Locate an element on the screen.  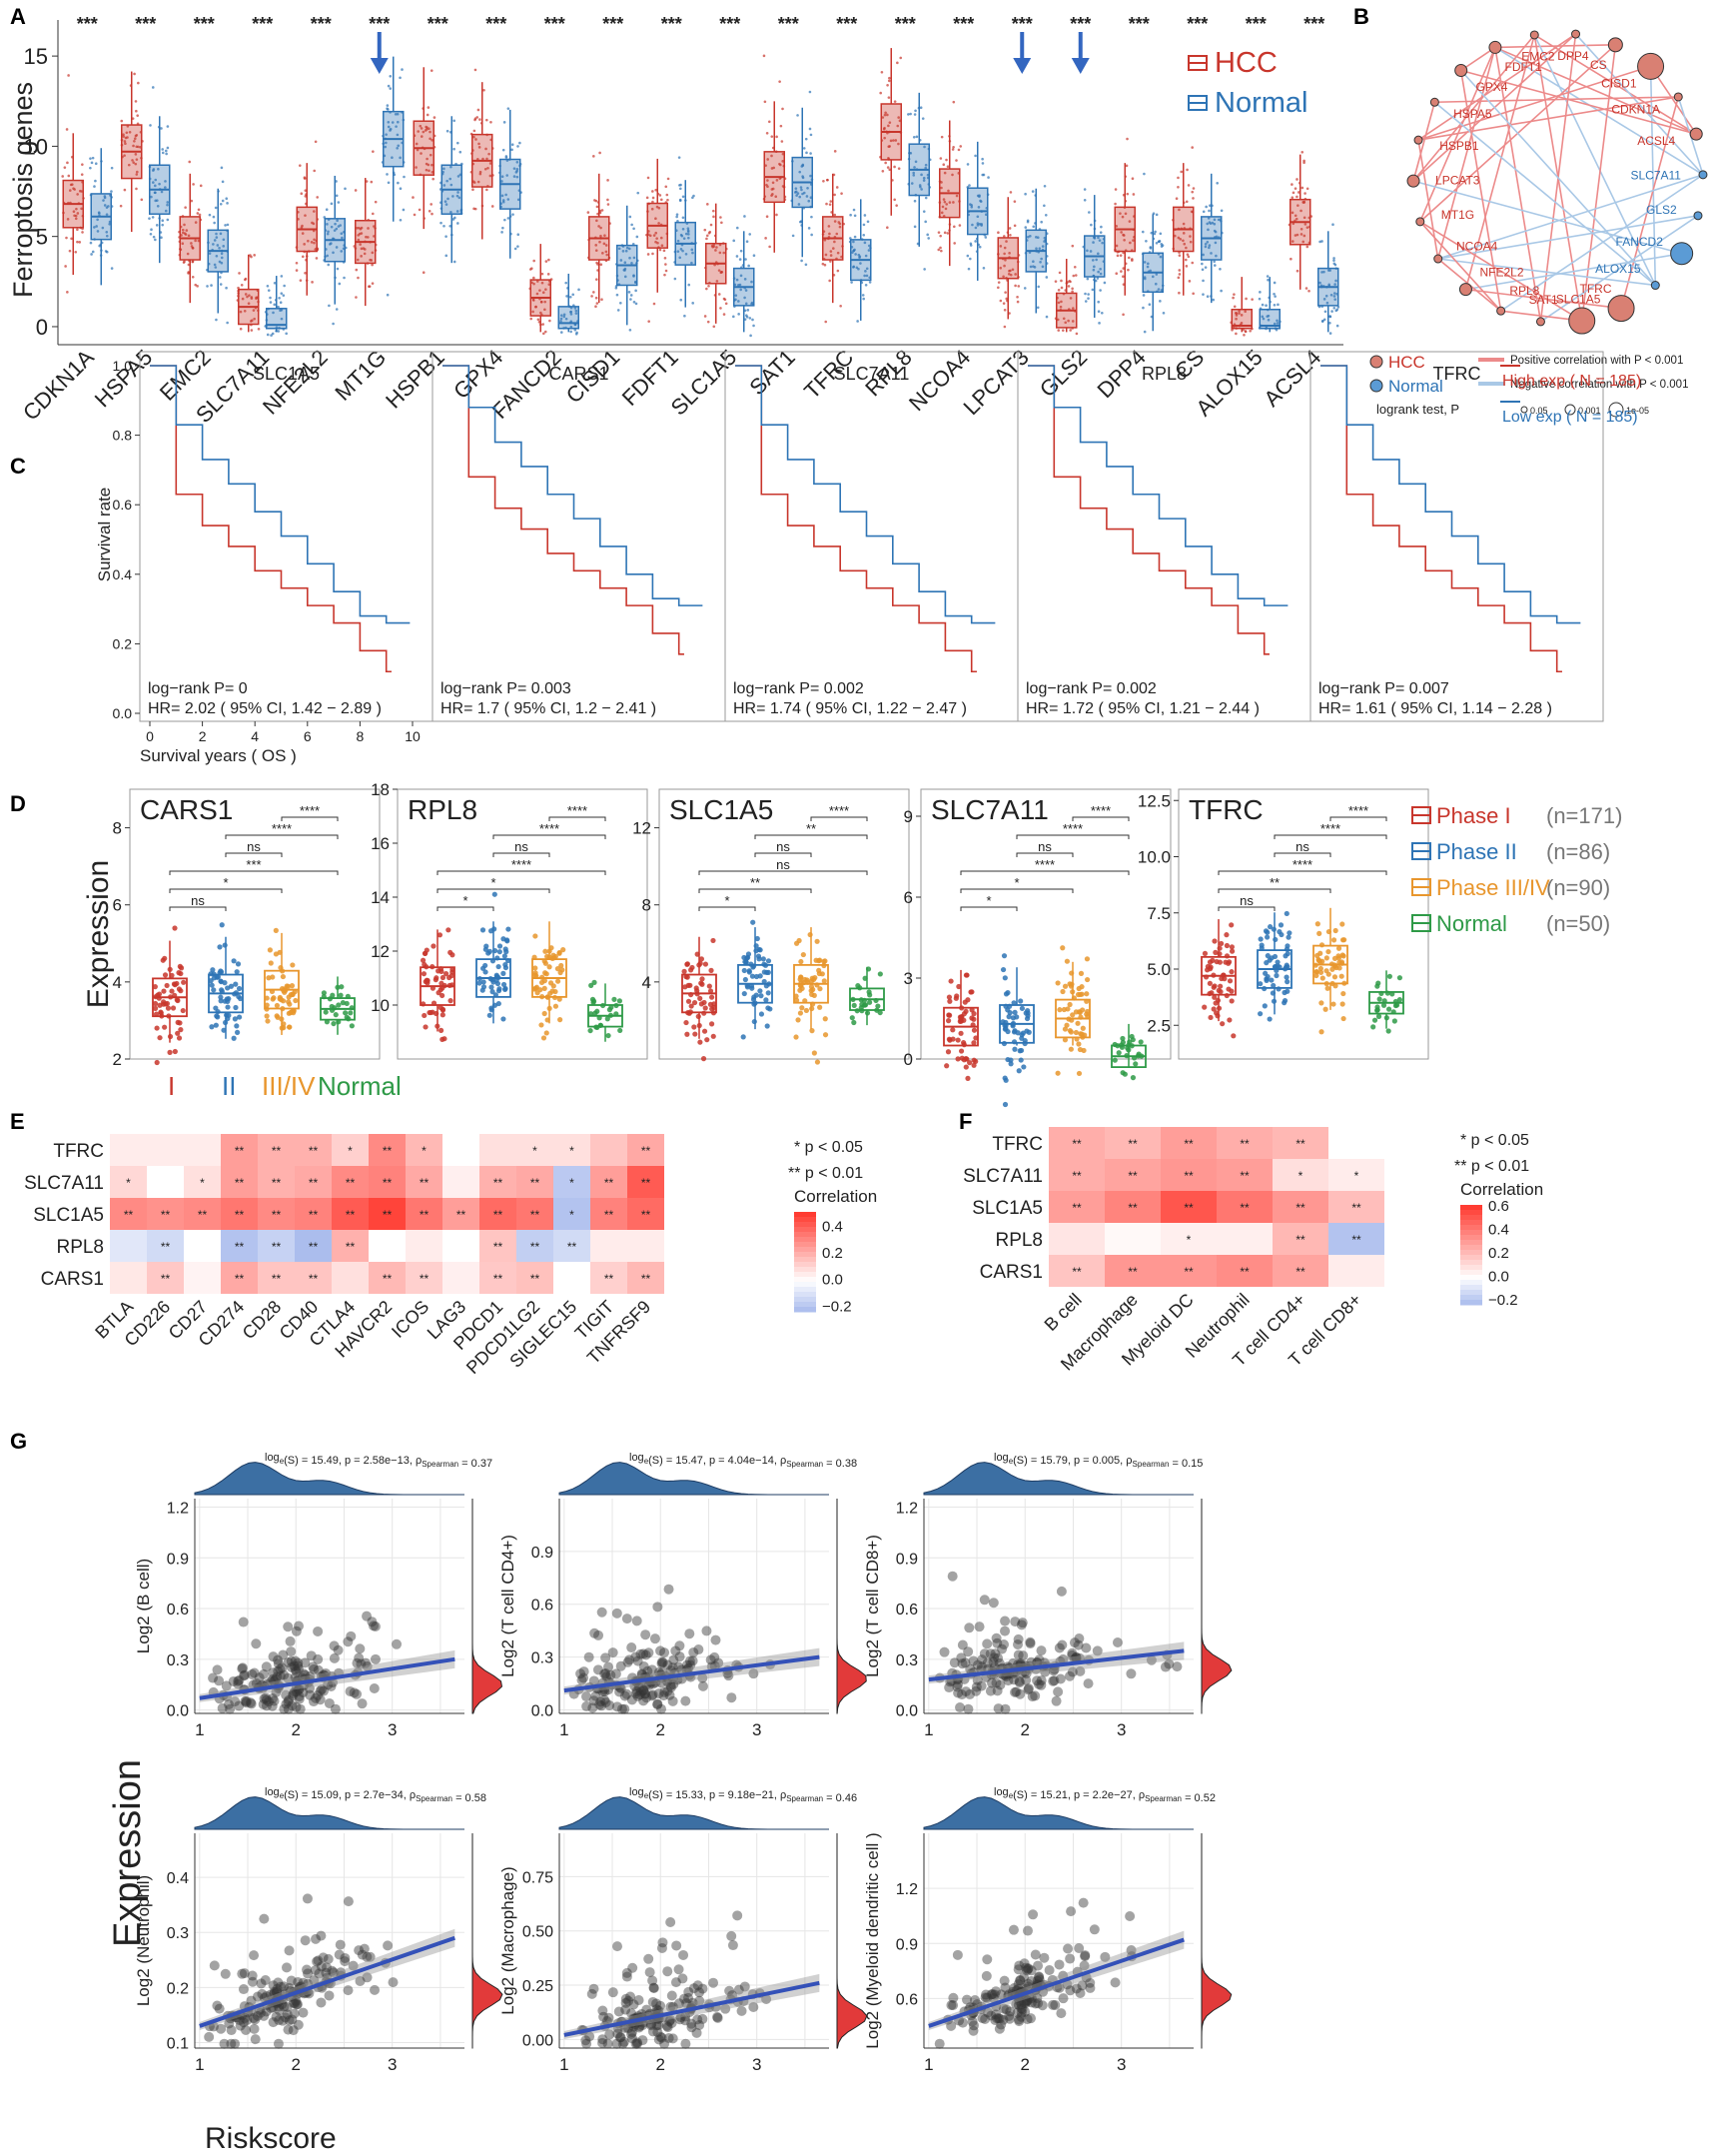
d-ytick-label: 2.5 is located at coordinates (1159, 1025).